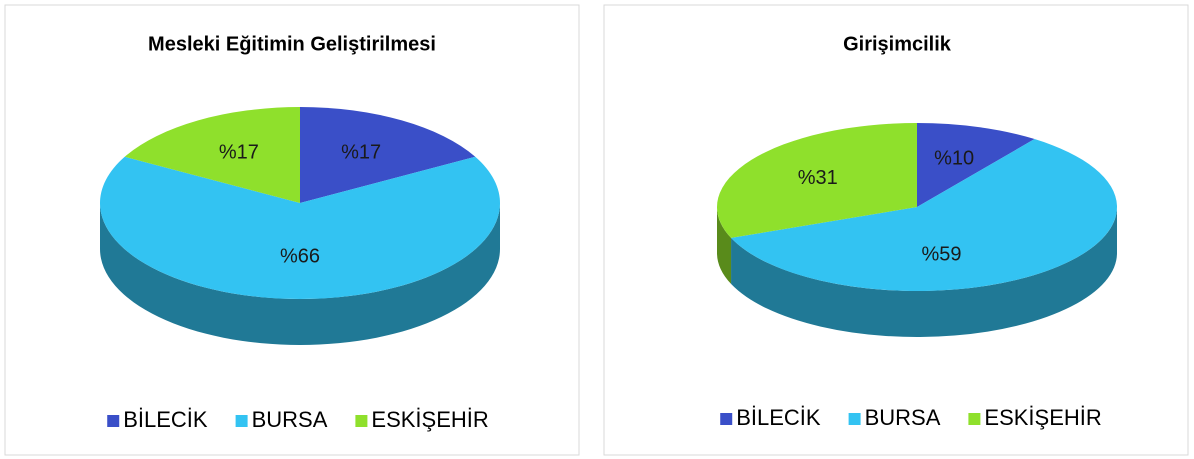 This screenshot has height=459, width=1194. Describe the element at coordinates (942, 255) in the screenshot. I see `data-label: %59` at that location.